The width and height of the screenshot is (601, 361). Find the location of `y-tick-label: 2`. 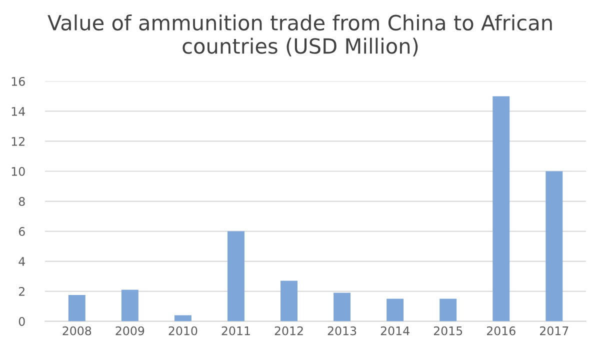

y-tick-label: 2 is located at coordinates (21, 291).